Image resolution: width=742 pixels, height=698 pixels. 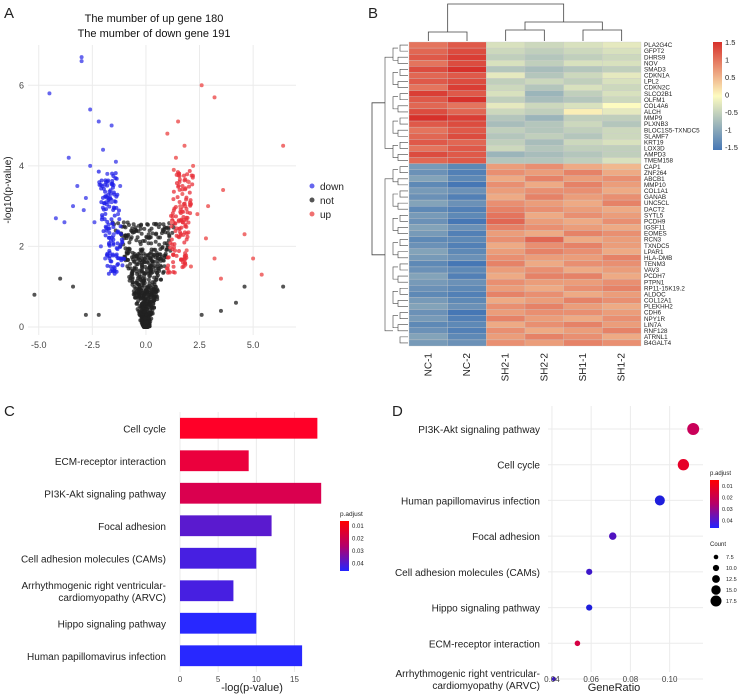 I want to click on heatmap-row-label: IGSF11, so click(x=655, y=228).